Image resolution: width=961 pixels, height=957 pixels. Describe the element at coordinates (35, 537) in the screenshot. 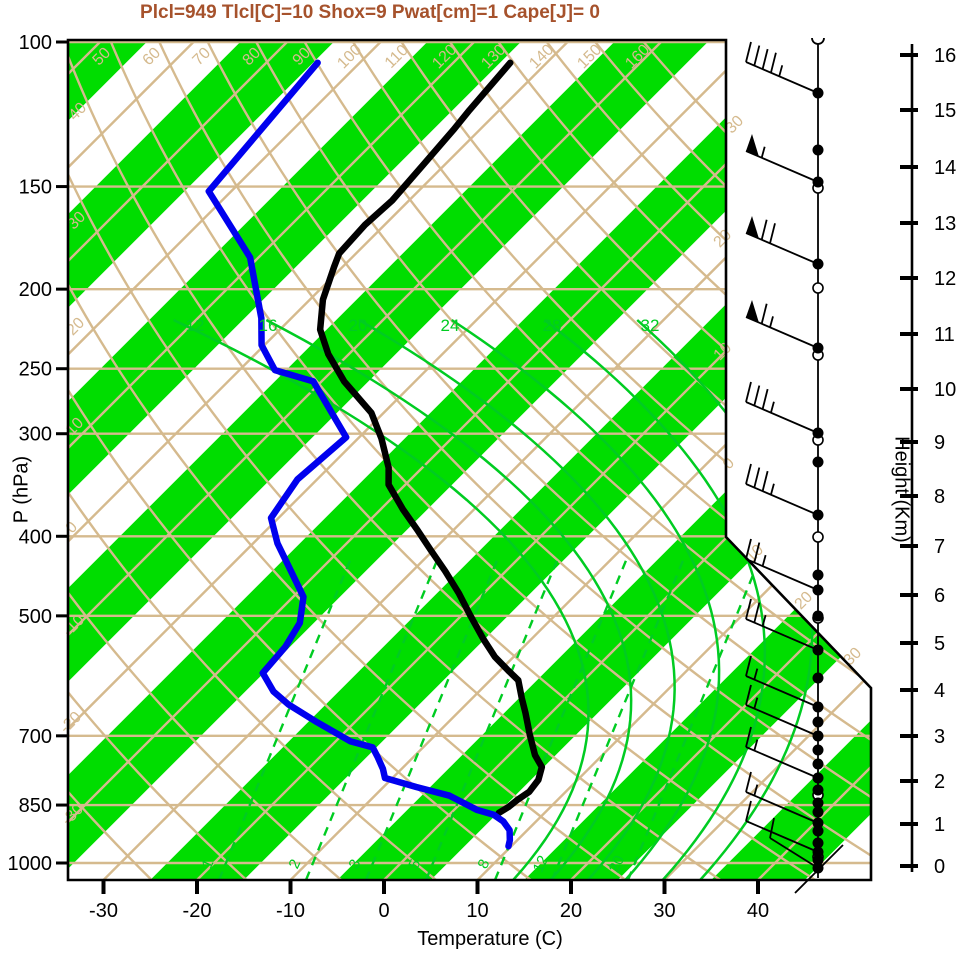

I see `pressure-tick-label: 400` at that location.